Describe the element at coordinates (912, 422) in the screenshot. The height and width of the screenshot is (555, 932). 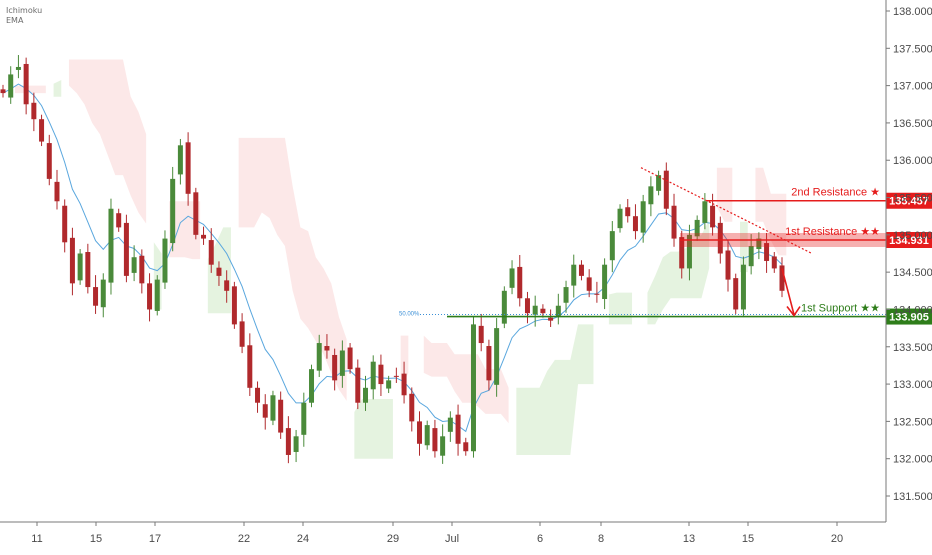
I see `y-tick-label: 132.500` at that location.